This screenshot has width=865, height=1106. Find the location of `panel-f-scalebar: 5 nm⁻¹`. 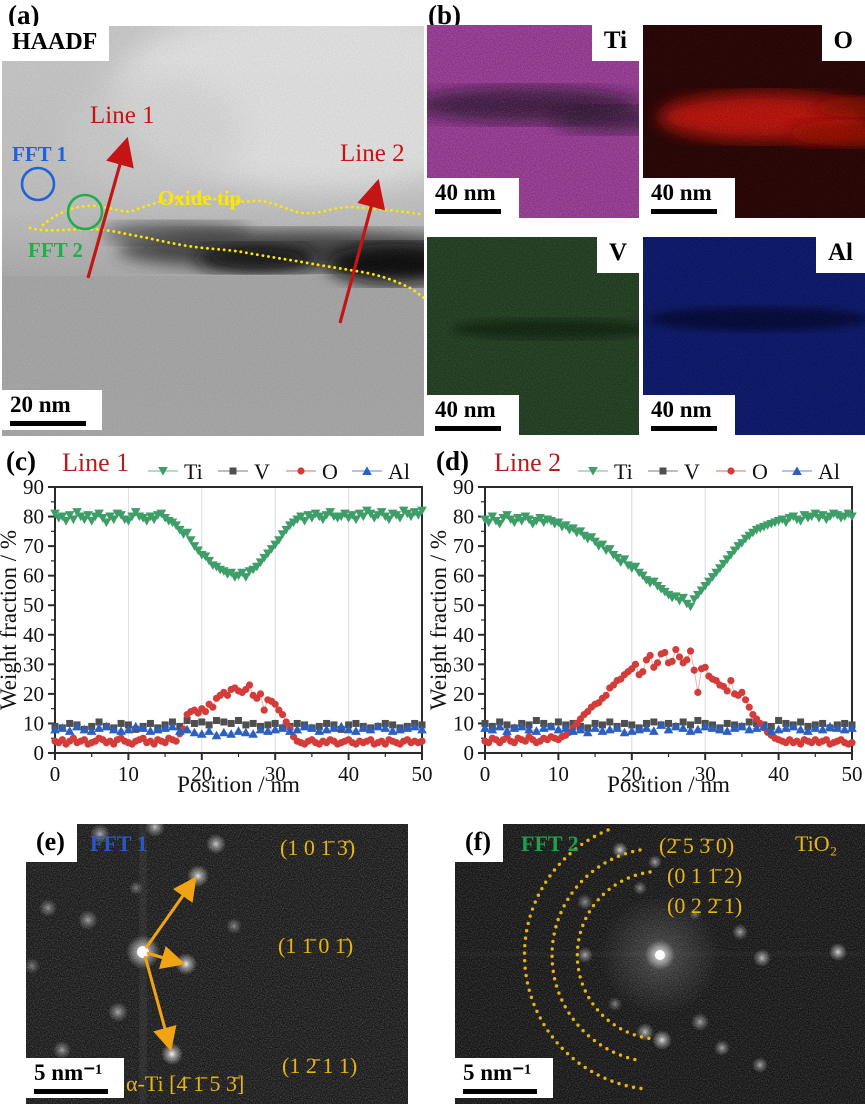

panel-f-scalebar: 5 nm⁻¹ is located at coordinates (504, 1078).